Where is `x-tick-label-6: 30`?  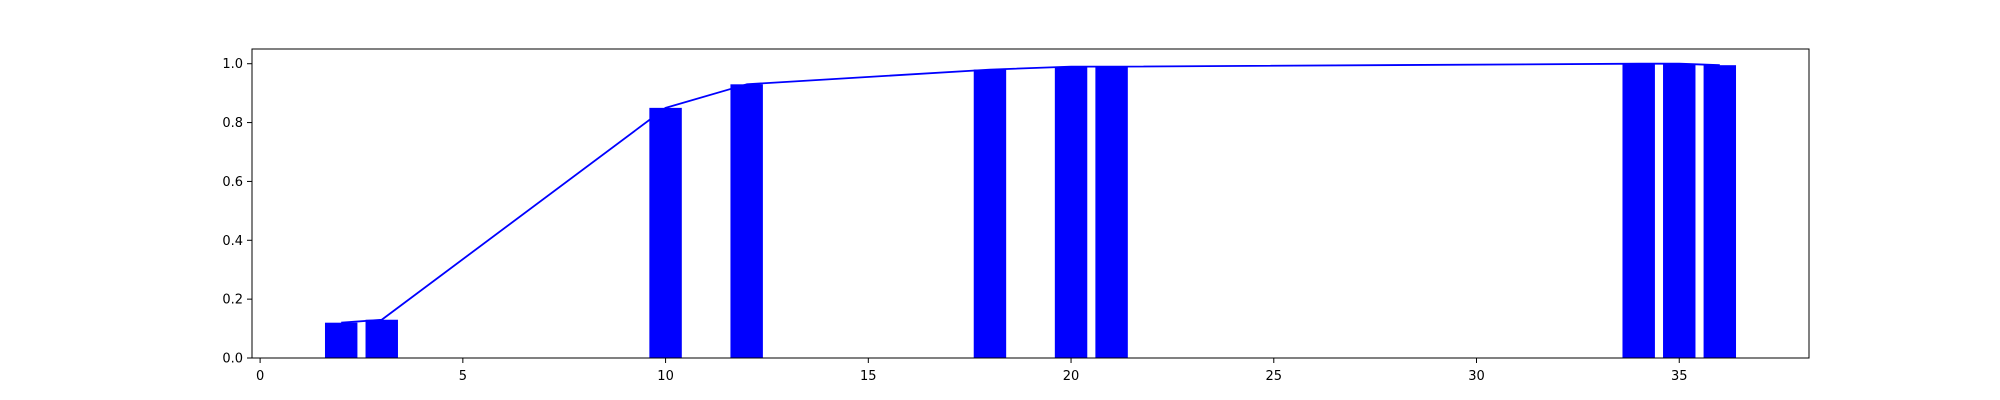 x-tick-label-6: 30 is located at coordinates (1476, 376).